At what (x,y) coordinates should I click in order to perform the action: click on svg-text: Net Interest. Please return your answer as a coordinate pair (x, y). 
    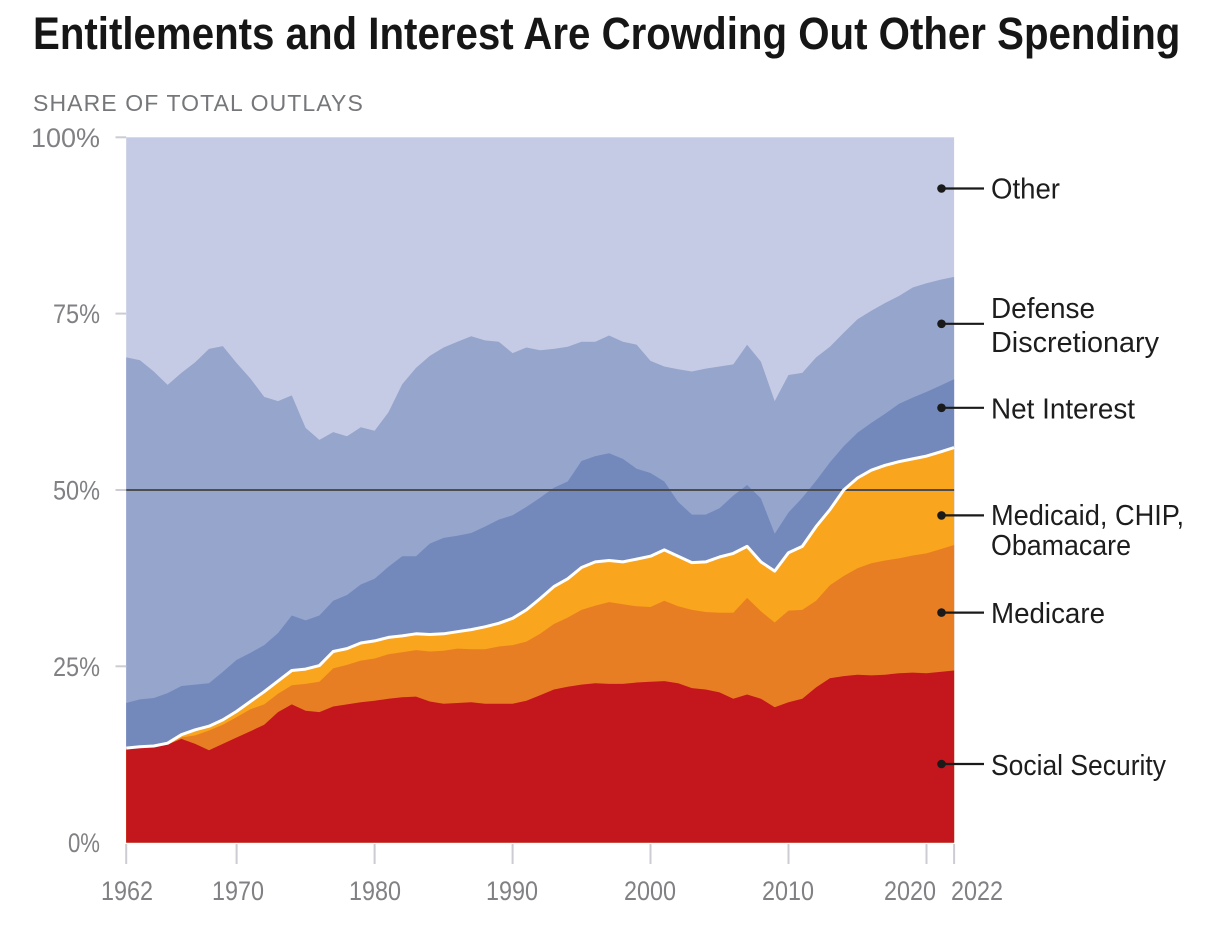
    Looking at the image, I should click on (1063, 409).